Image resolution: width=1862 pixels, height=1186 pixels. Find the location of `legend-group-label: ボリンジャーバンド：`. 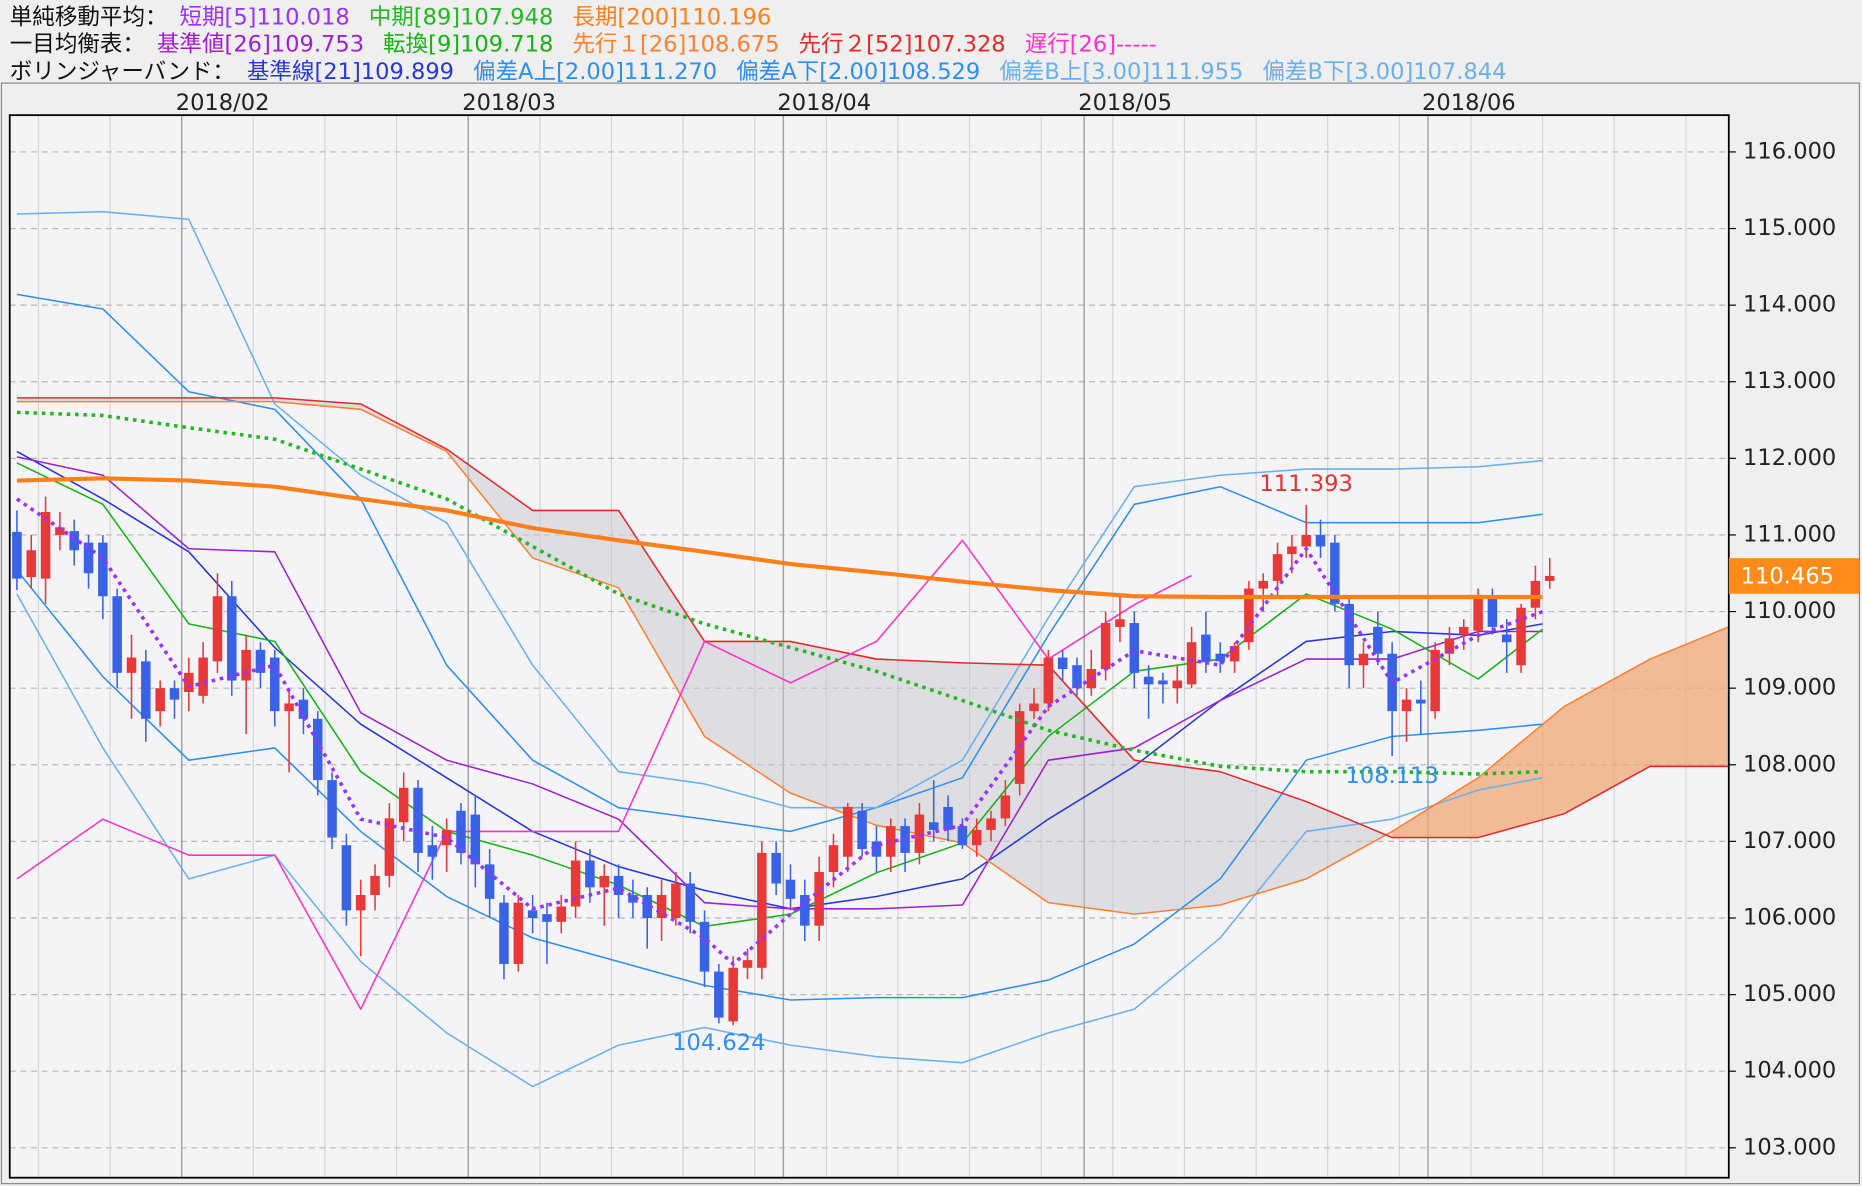

legend-group-label: ボリンジャーバンド： is located at coordinates (122, 72).